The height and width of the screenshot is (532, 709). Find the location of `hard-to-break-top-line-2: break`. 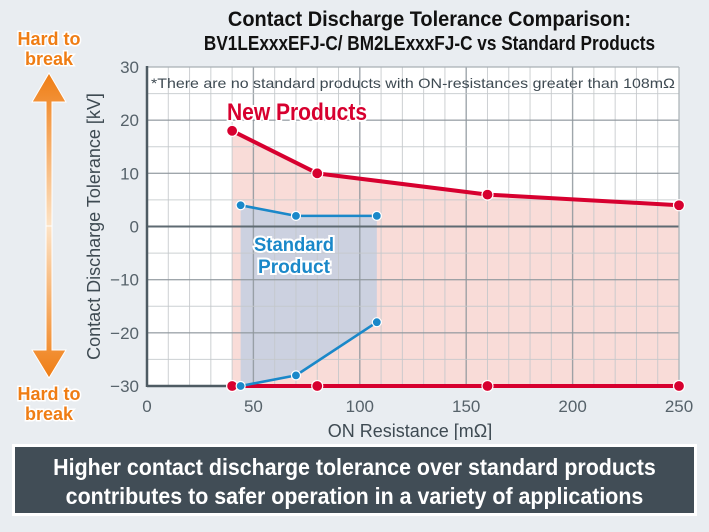

hard-to-break-top-line-2: break is located at coordinates (49, 59).